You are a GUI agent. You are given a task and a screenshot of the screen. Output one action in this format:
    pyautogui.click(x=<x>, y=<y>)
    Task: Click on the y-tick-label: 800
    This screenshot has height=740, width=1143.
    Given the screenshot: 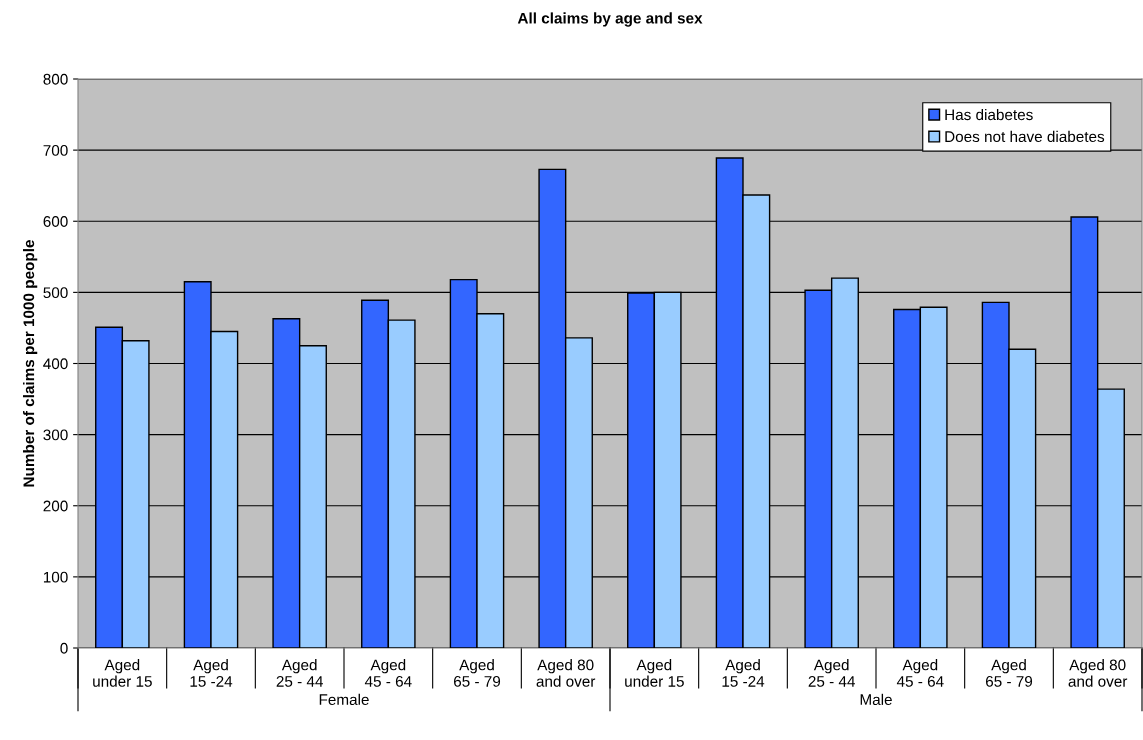 What is the action you would take?
    pyautogui.click(x=55, y=79)
    